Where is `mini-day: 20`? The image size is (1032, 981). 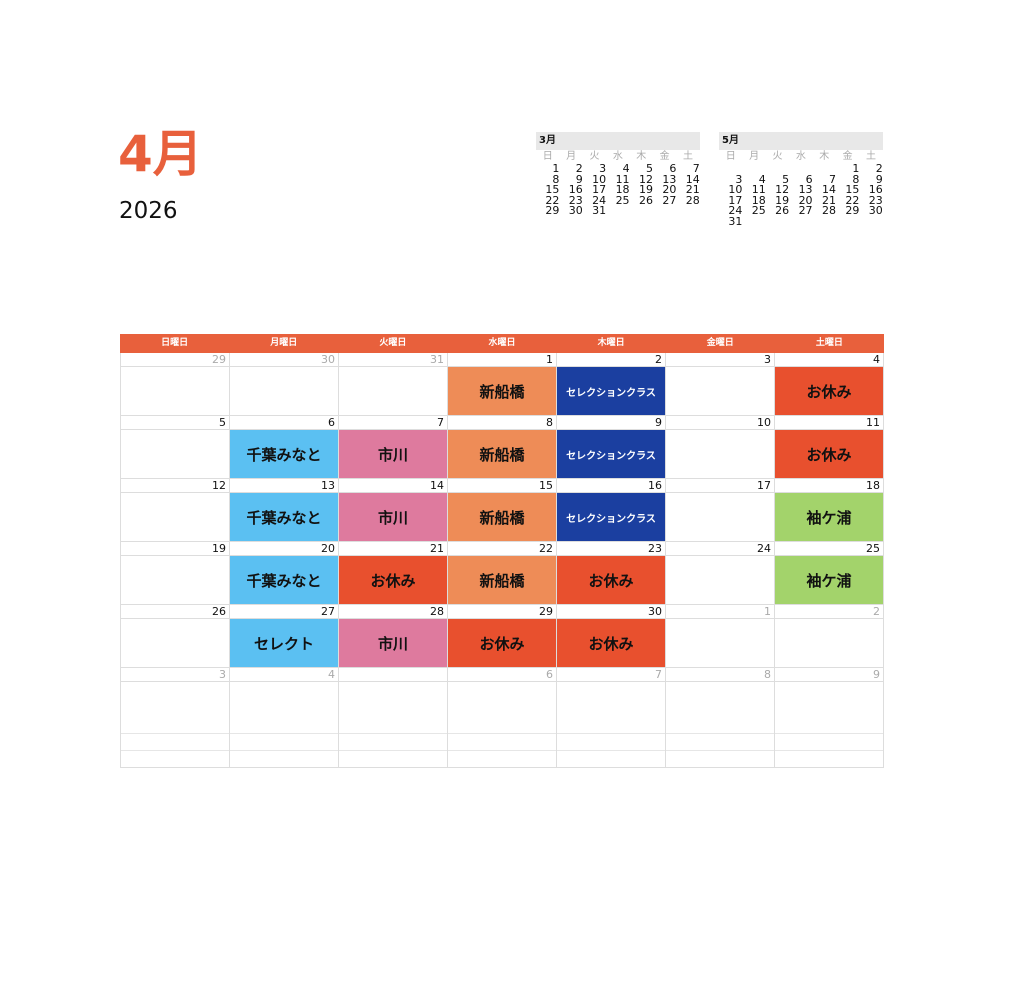 mini-day: 20 is located at coordinates (669, 189).